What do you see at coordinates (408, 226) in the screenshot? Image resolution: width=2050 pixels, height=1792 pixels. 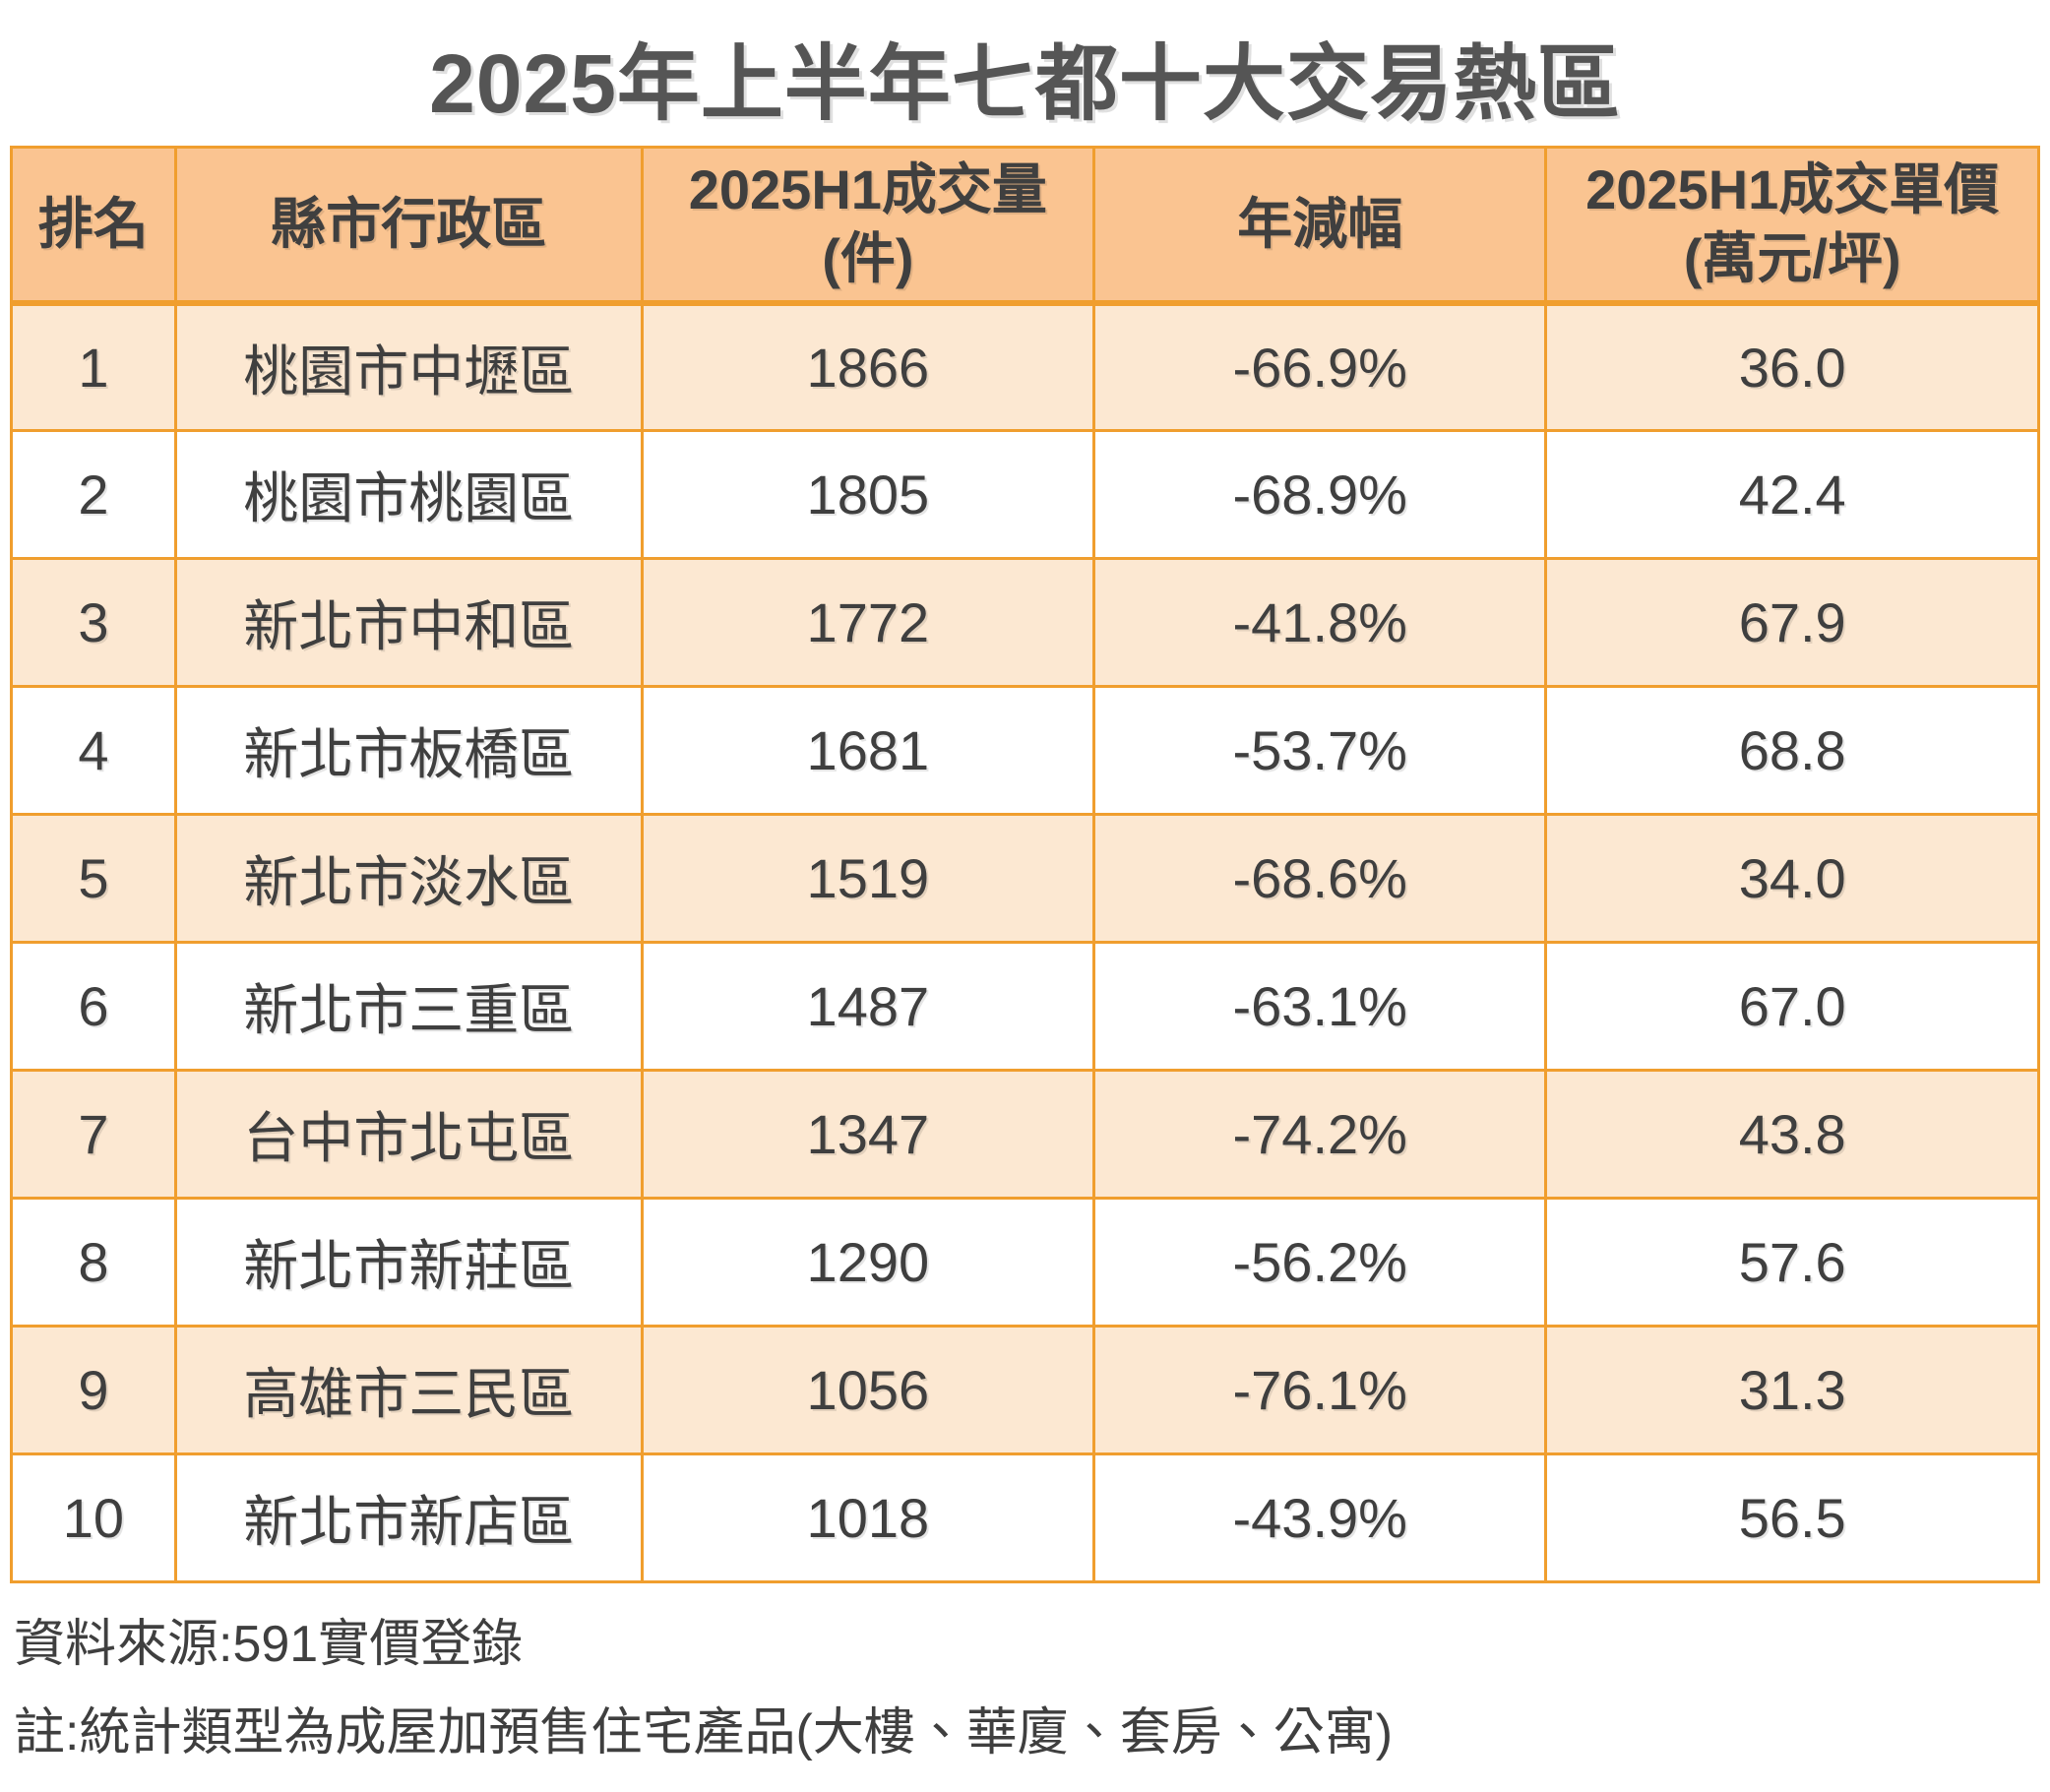 I see `column-header-district: 縣市行政區` at bounding box center [408, 226].